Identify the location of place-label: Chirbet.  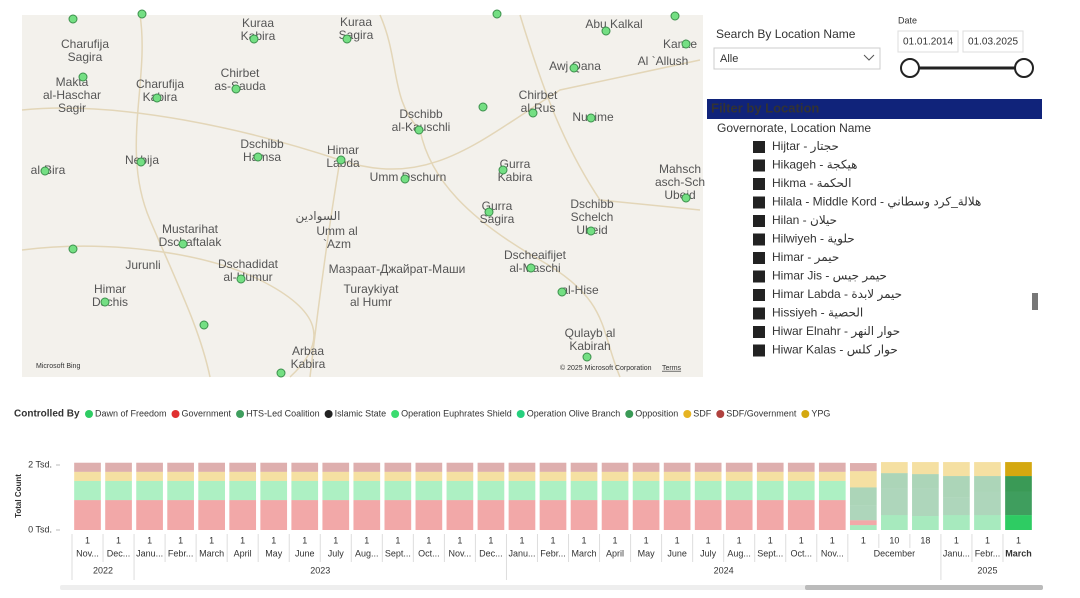
(538, 95).